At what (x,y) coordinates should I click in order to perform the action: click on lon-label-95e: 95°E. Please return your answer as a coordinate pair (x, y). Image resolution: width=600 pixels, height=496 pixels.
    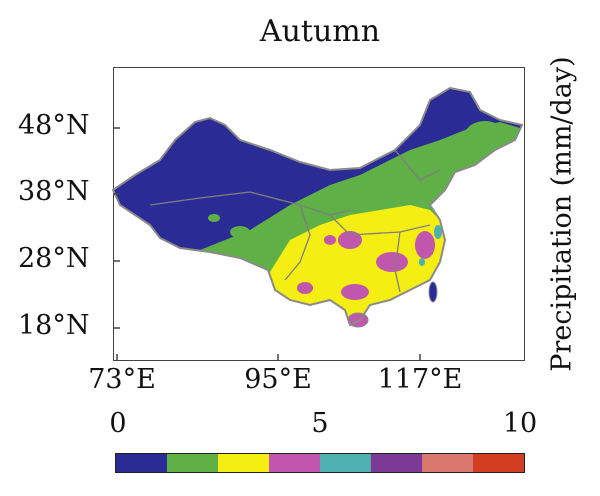
    Looking at the image, I should click on (278, 379).